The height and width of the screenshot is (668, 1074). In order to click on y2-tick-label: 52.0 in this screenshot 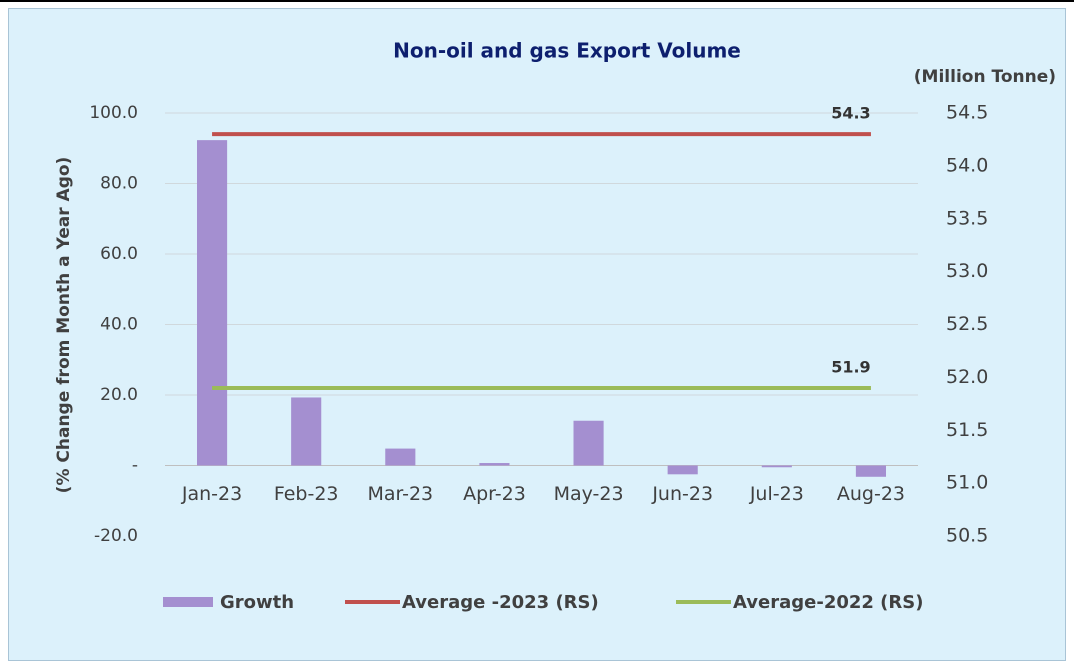, I will do `click(967, 377)`.